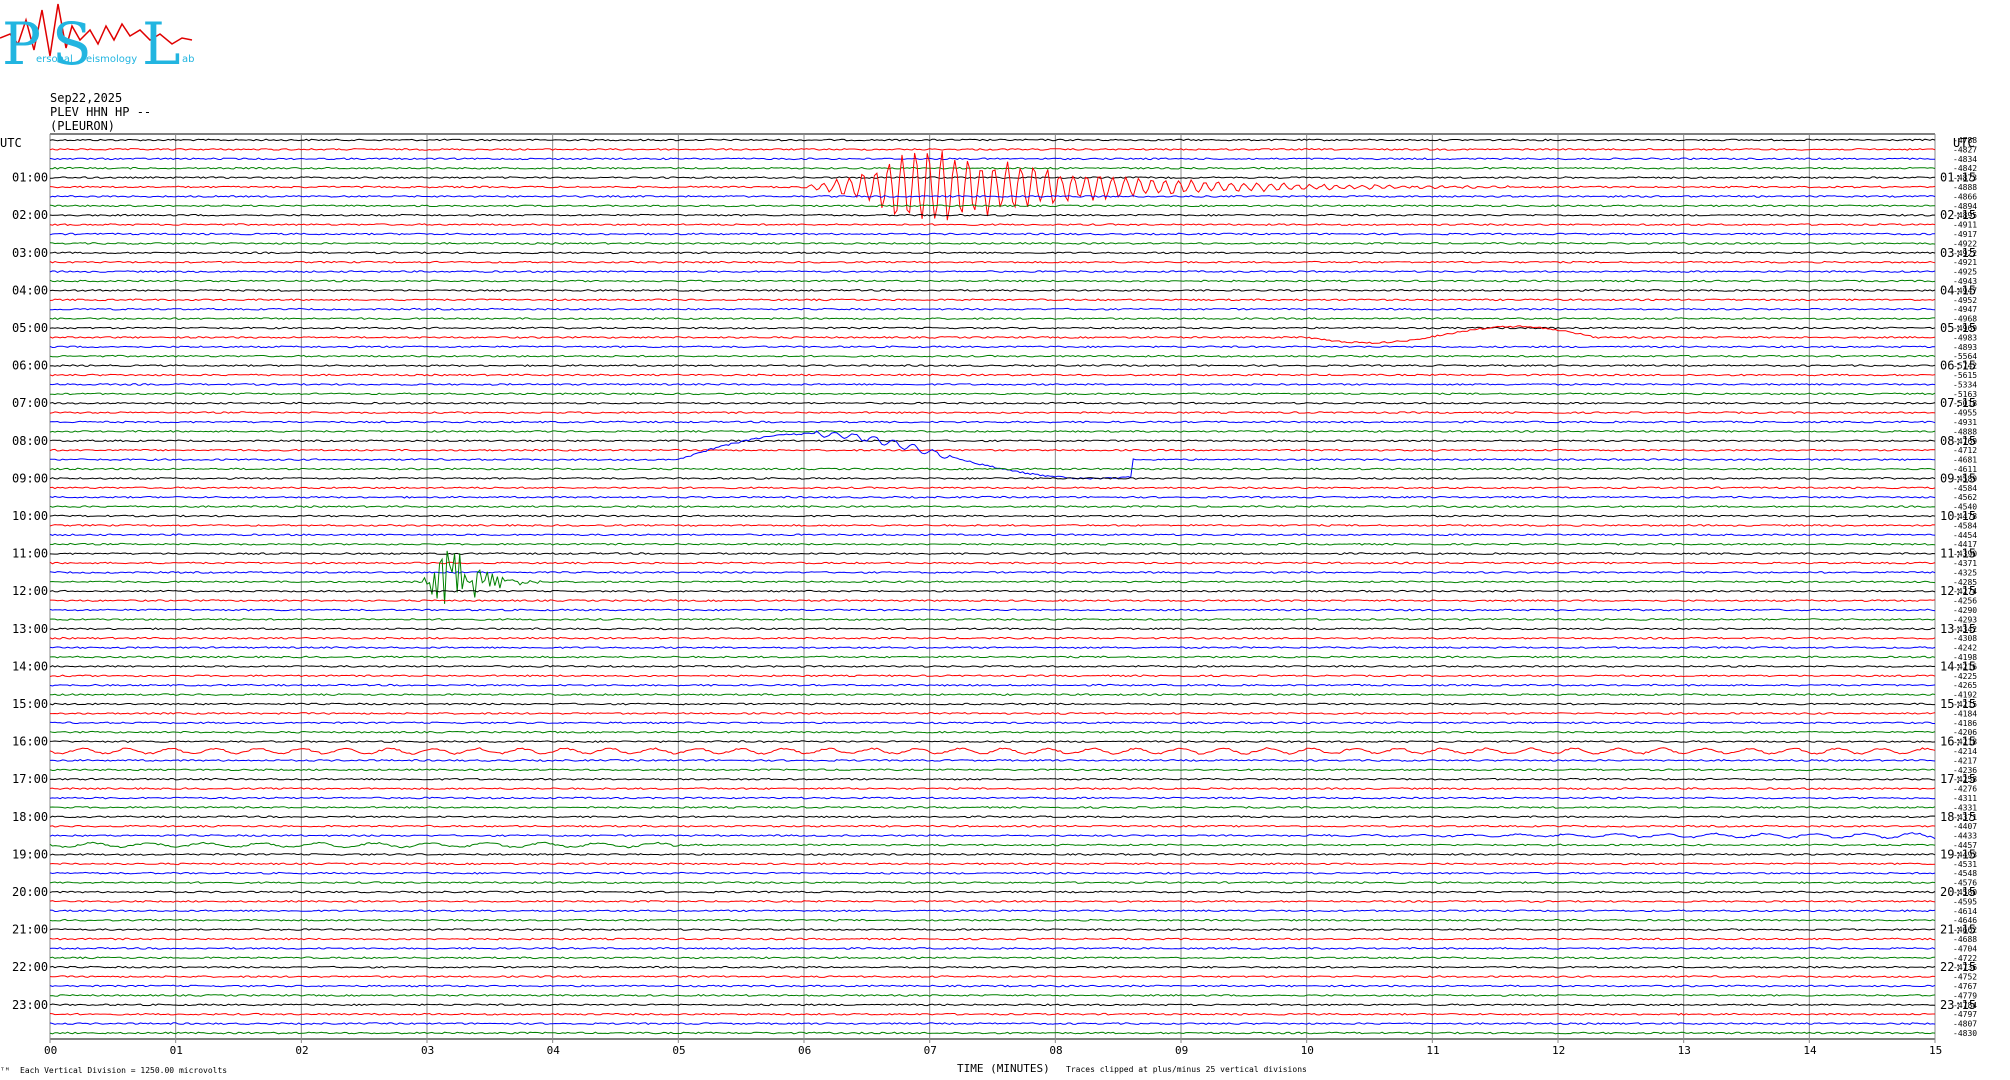 This screenshot has width=2010, height=1080. What do you see at coordinates (1965, 817) in the screenshot?
I see `row-value-label: -4371` at bounding box center [1965, 817].